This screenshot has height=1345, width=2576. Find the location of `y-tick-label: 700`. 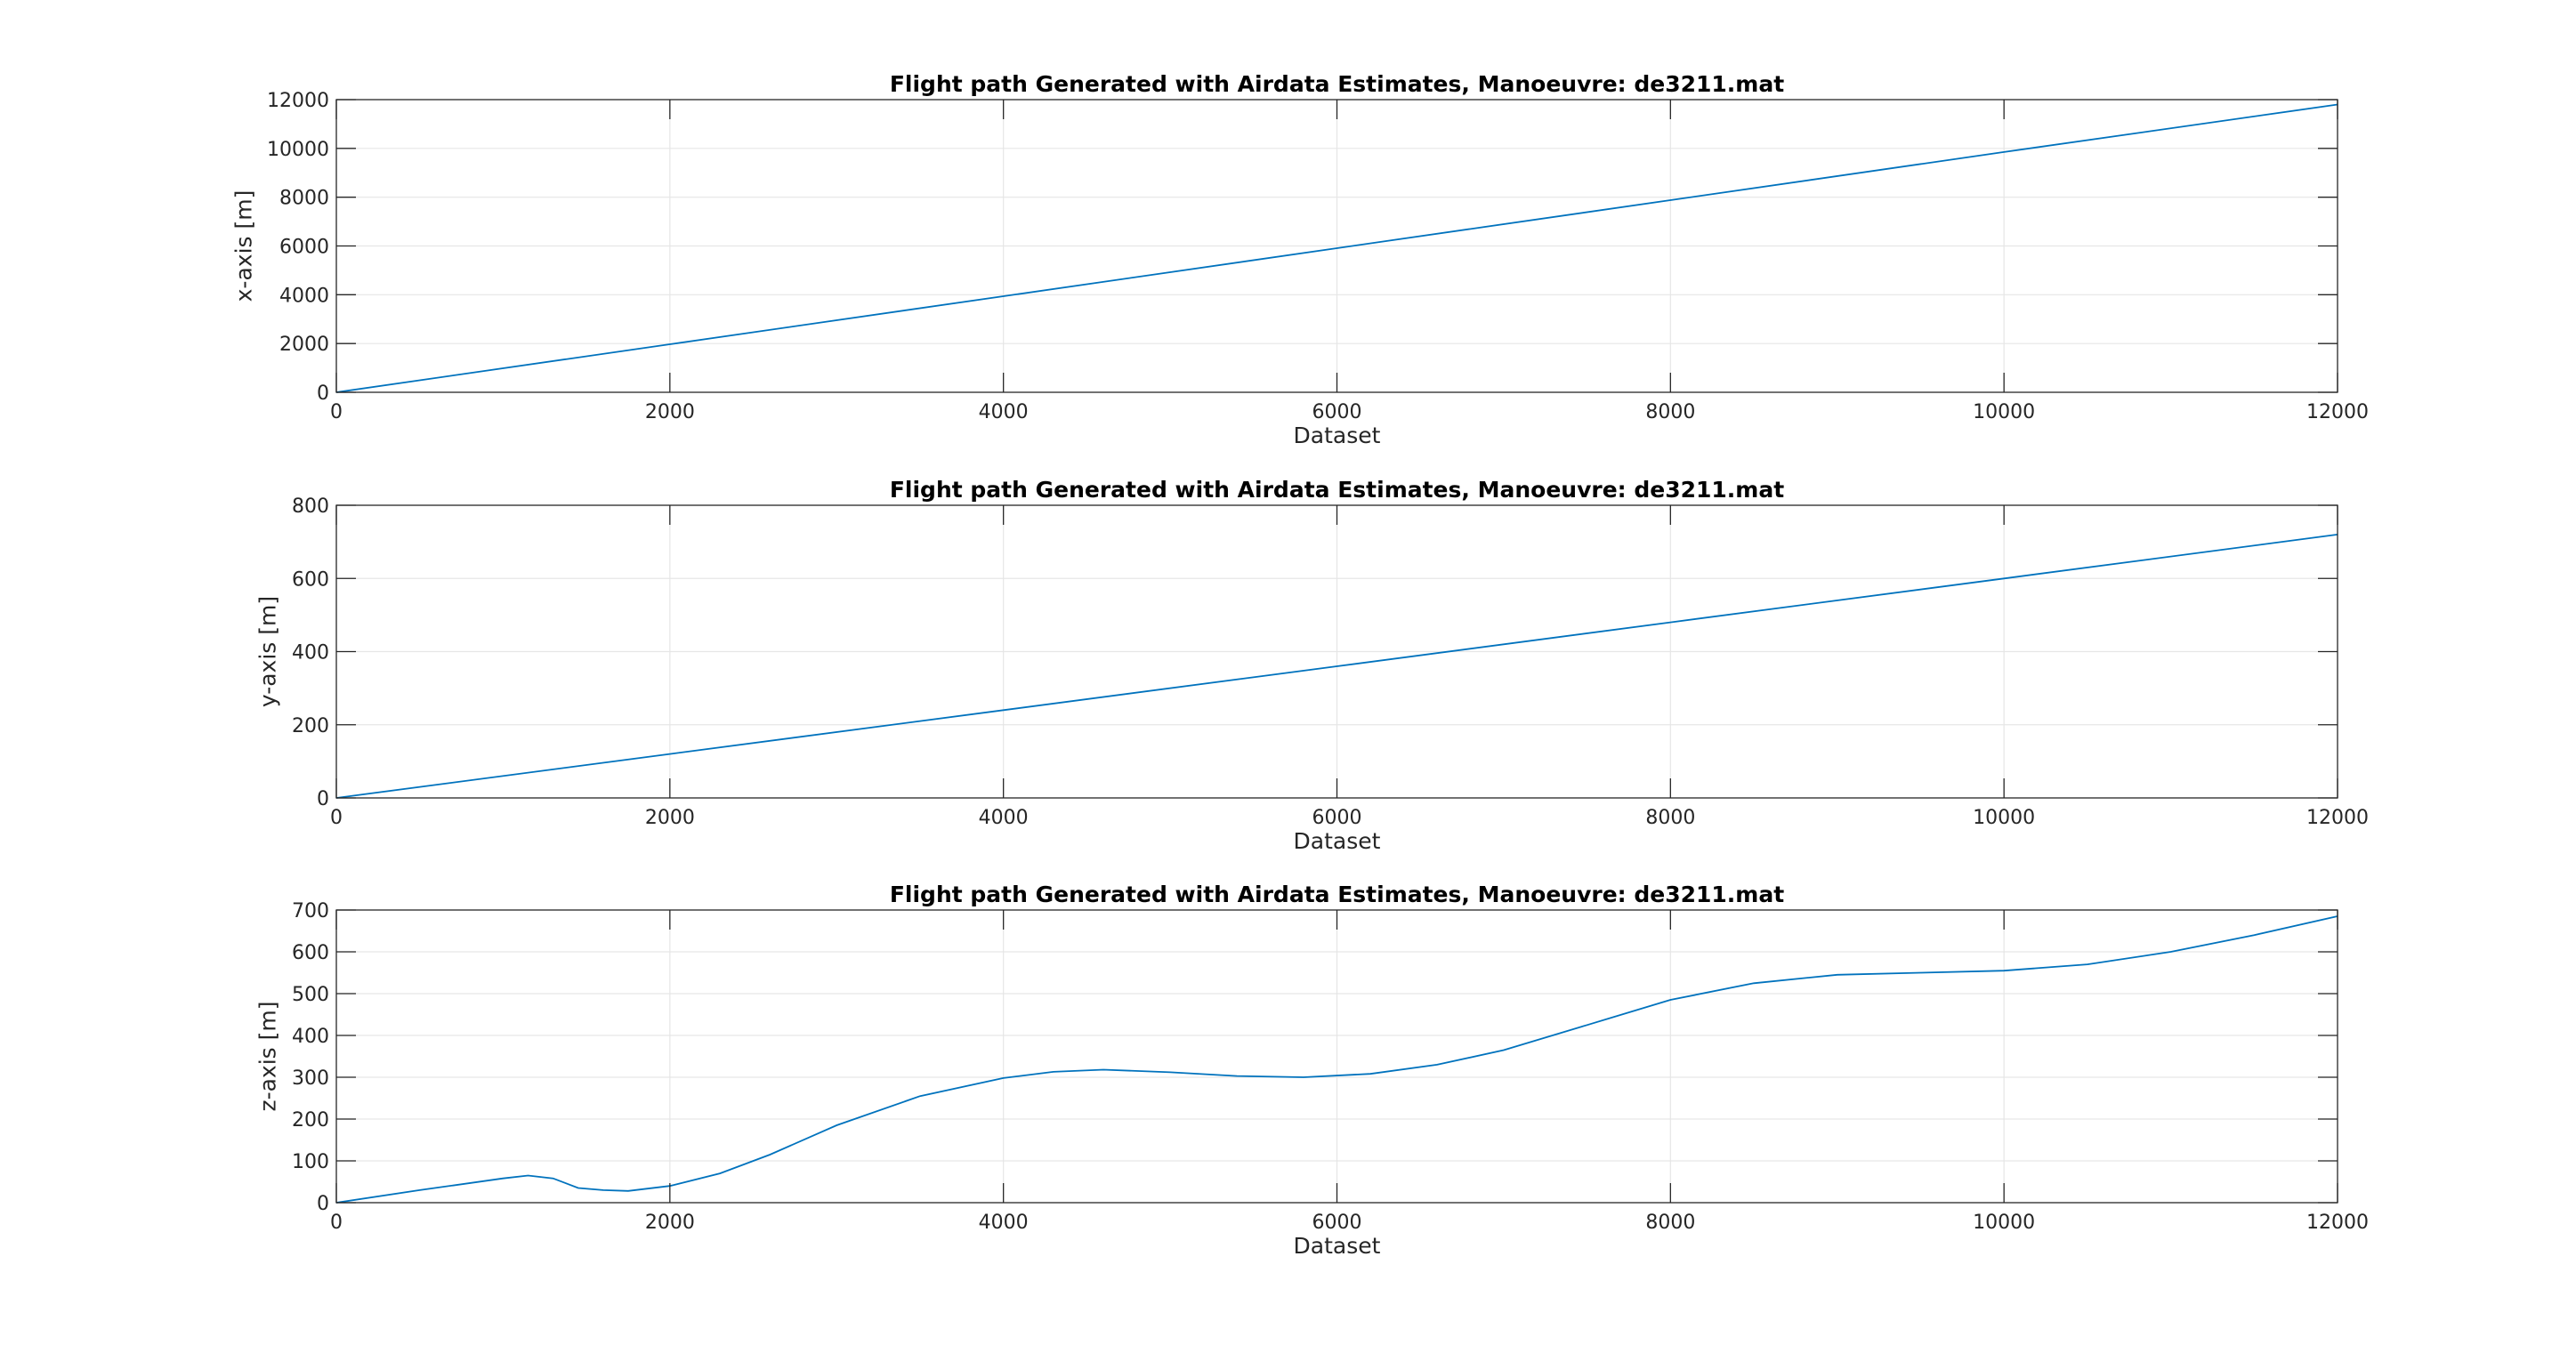

y-tick-label: 700 is located at coordinates (310, 911).